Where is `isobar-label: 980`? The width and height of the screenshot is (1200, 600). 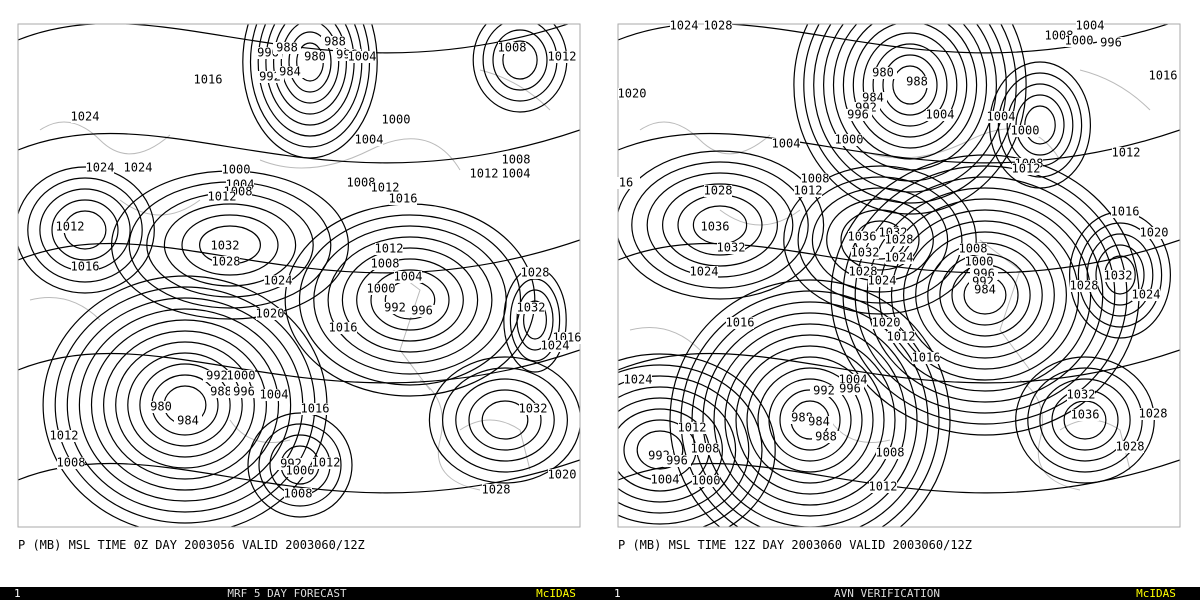
isobar-label: 980 is located at coordinates (883, 73).